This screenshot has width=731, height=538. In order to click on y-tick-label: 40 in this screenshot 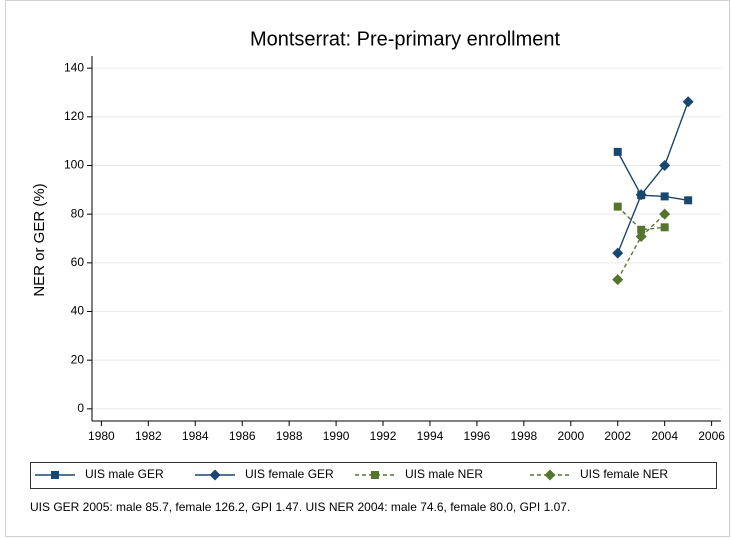, I will do `click(78, 311)`.